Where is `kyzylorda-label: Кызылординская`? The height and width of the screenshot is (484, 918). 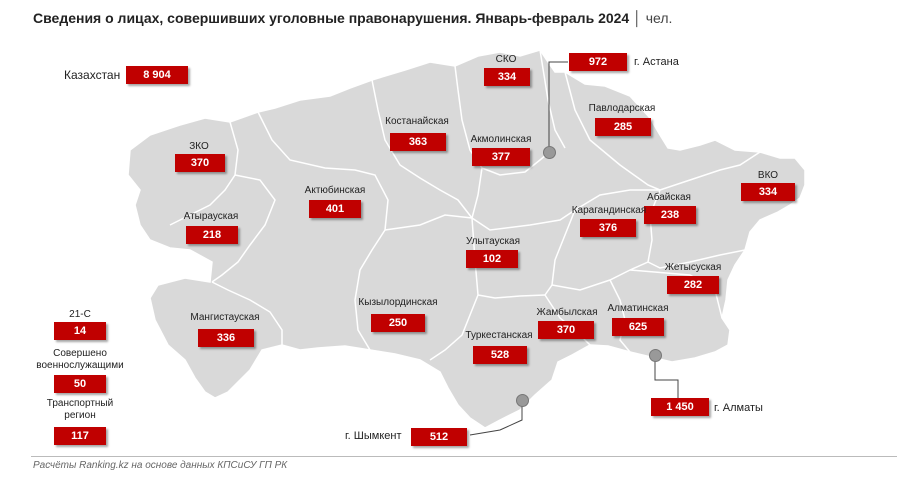 kyzylorda-label: Кызылординская is located at coordinates (398, 302).